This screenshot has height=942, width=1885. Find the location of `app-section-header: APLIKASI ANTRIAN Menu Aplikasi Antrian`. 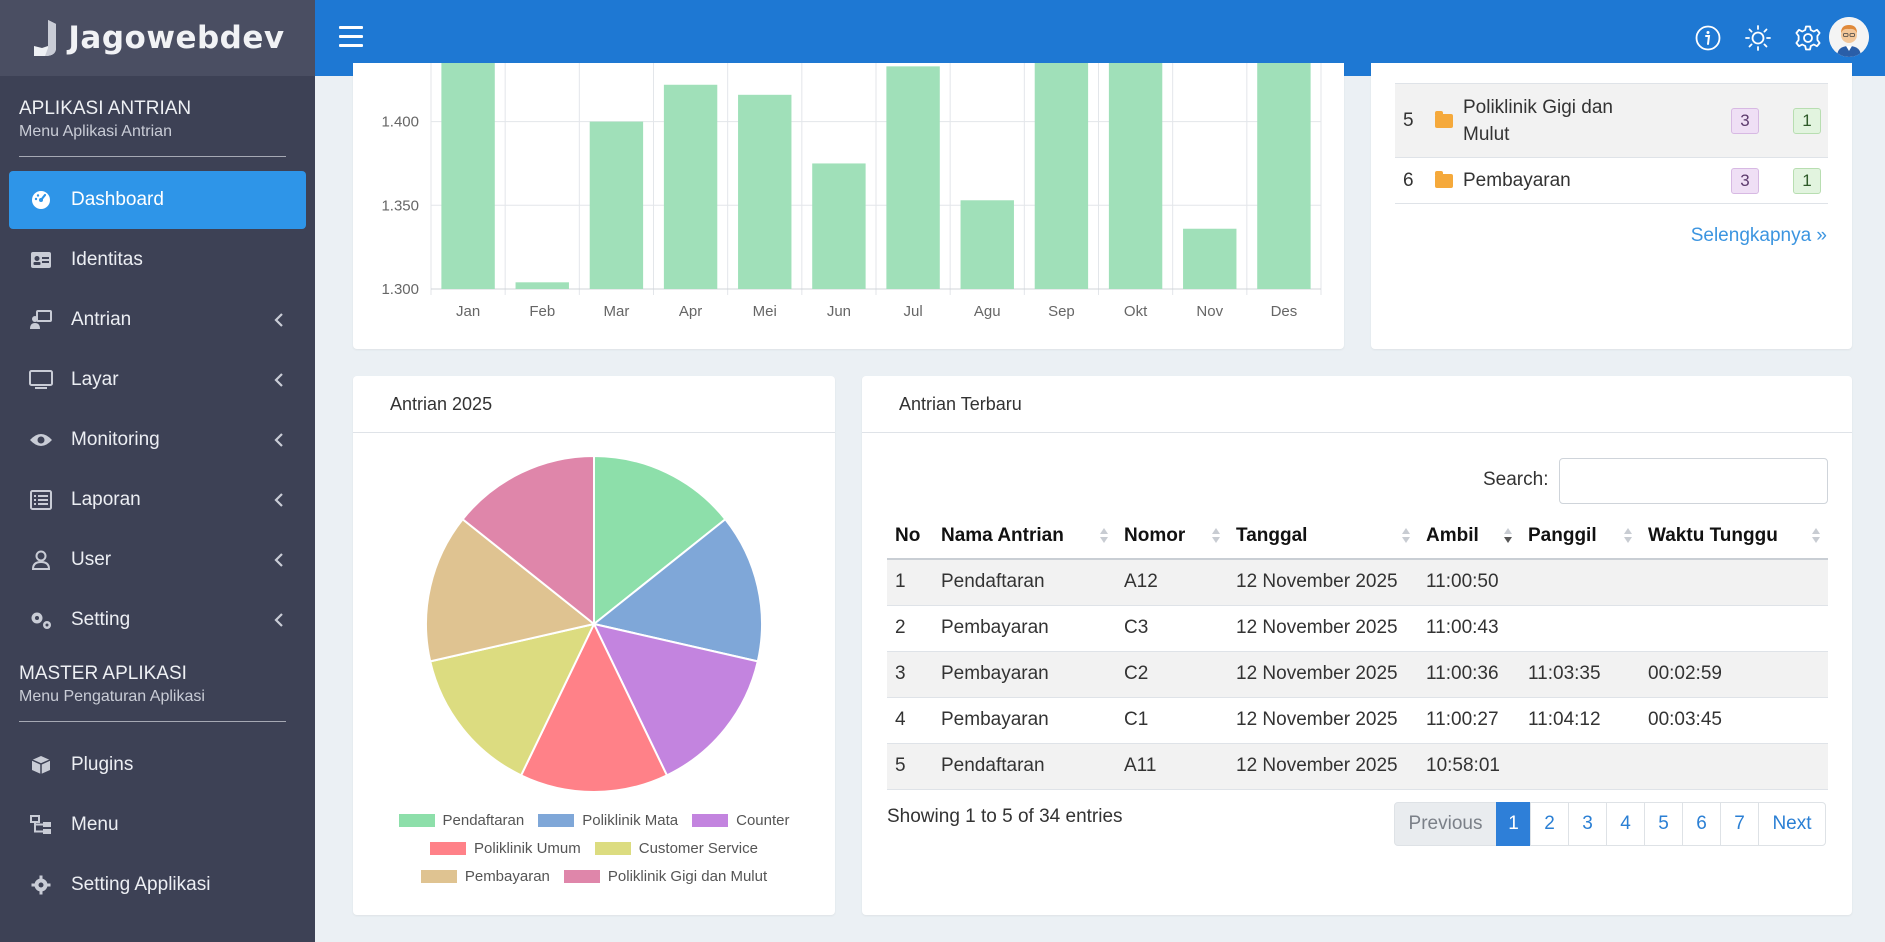

app-section-header: APLIKASI ANTRIAN Menu Aplikasi Antrian is located at coordinates (157, 116).